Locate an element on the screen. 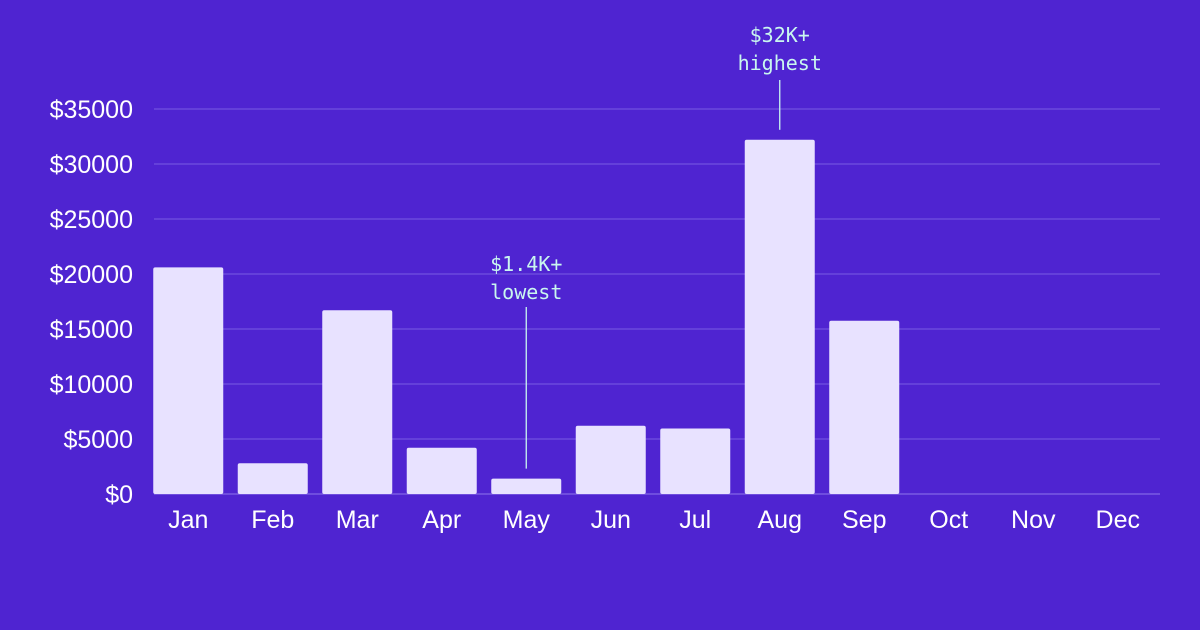 The width and height of the screenshot is (1200, 630). x-tick-label: Dec is located at coordinates (1118, 520).